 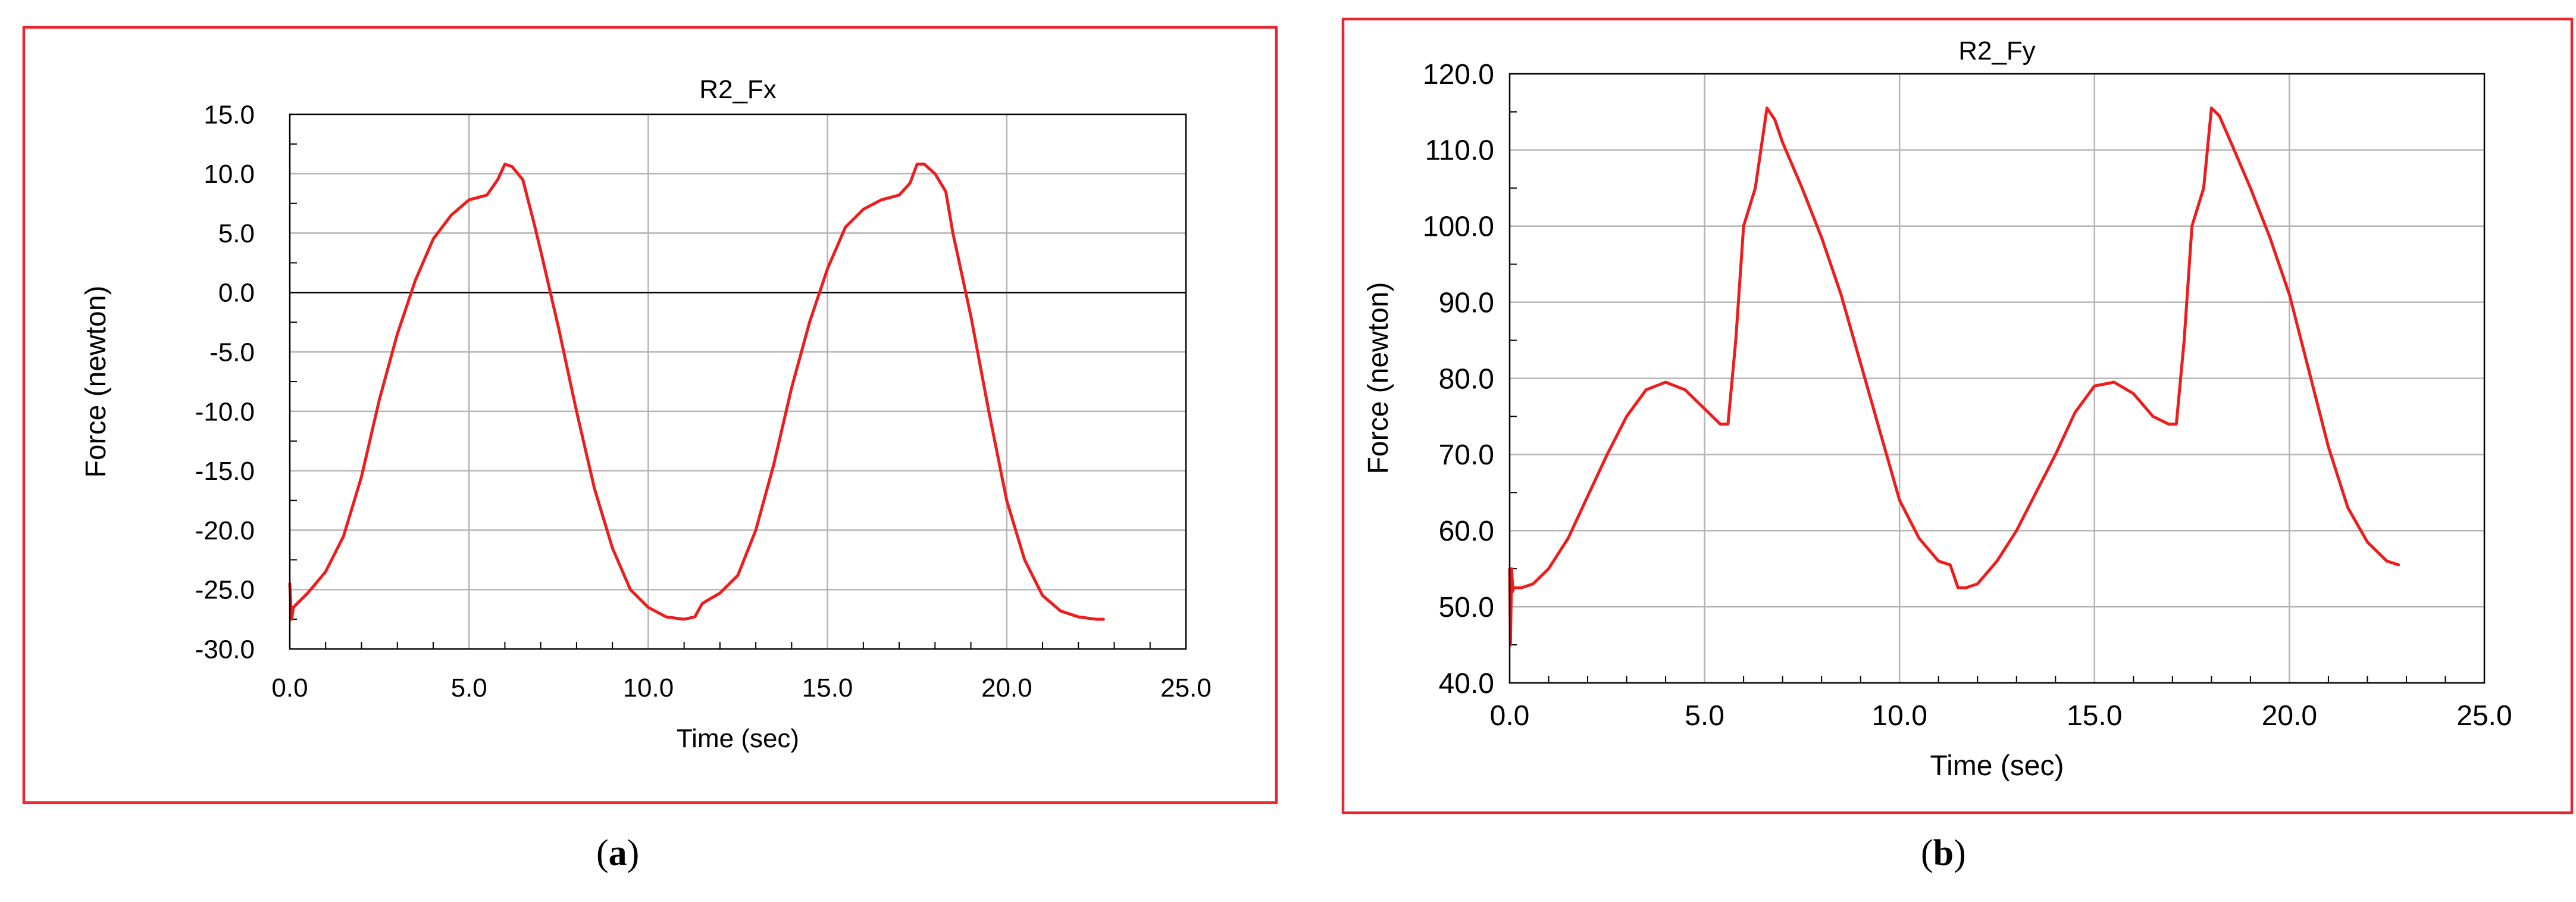 I want to click on chart-title-b: R2_Fy, so click(x=1997, y=51).